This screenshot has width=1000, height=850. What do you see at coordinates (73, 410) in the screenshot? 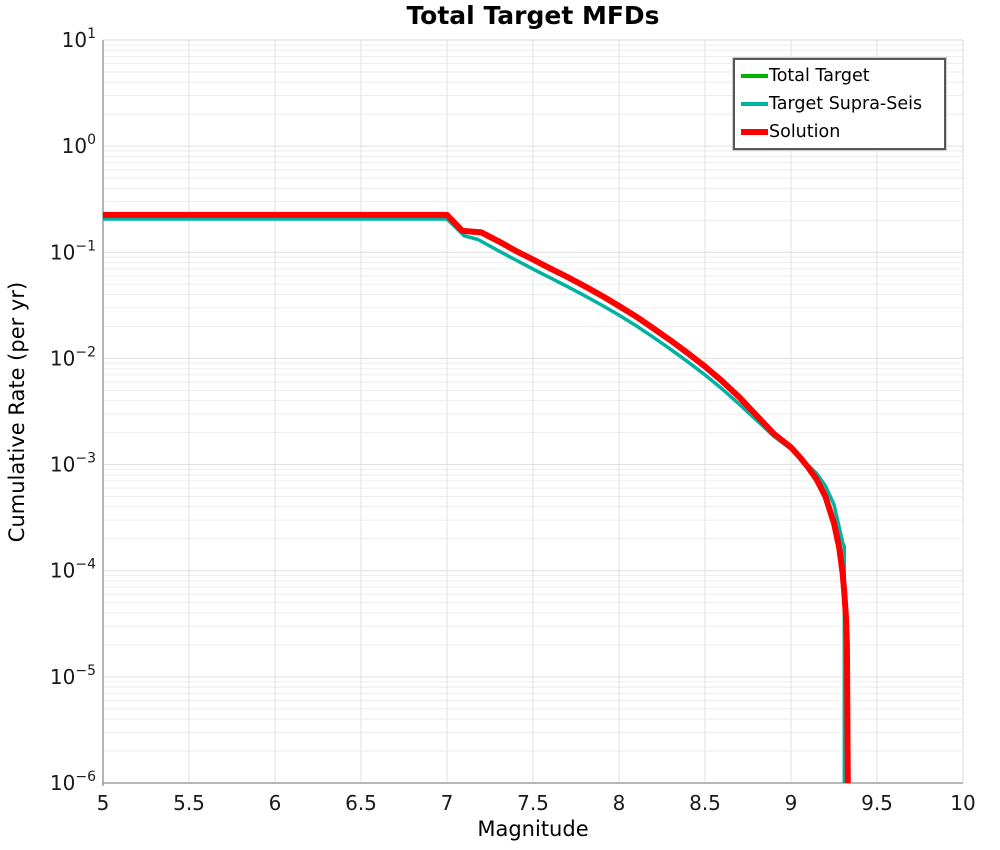
I see `y-tick-labels: 10¹ 10⁰ 10⁻¹ 10⁻² 10⁻³ 10⁻⁴ 10⁻⁵ 10⁻⁶` at bounding box center [73, 410].